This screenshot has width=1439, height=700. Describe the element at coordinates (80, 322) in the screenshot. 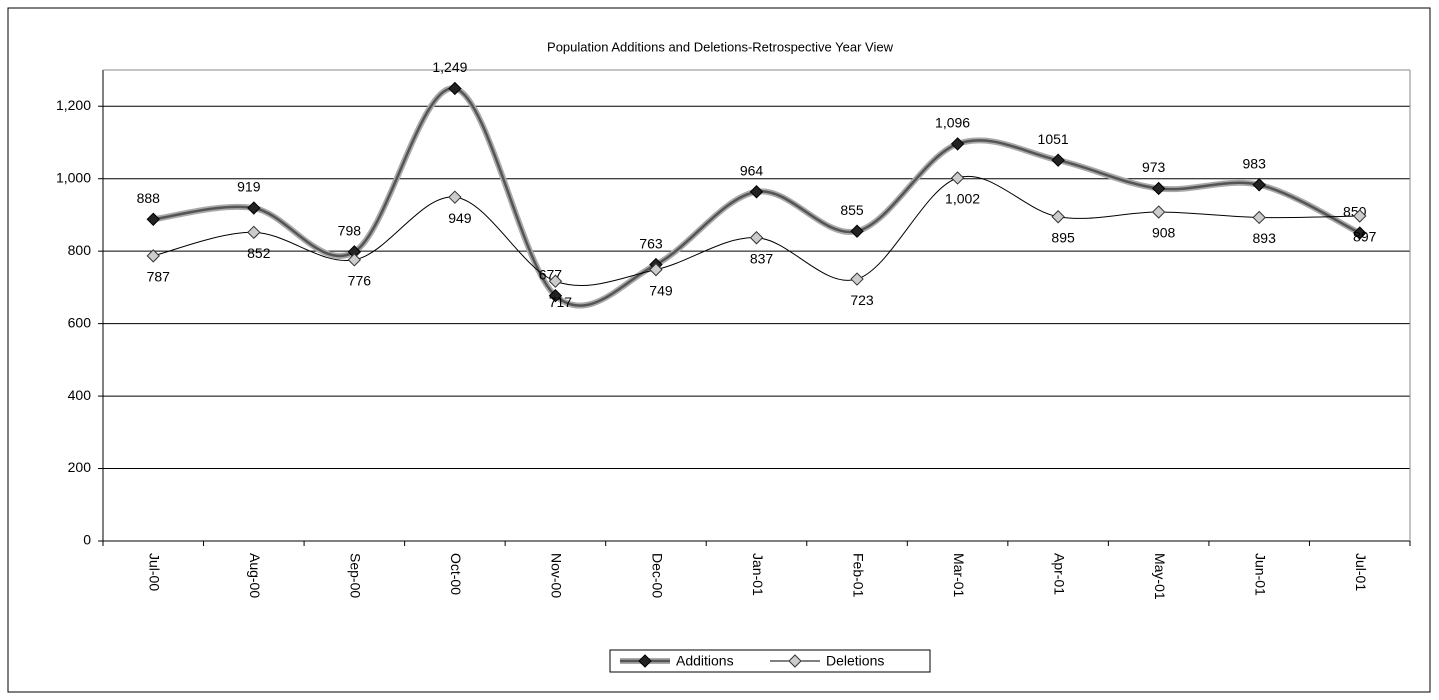

I see `y-tick-label: 600` at that location.